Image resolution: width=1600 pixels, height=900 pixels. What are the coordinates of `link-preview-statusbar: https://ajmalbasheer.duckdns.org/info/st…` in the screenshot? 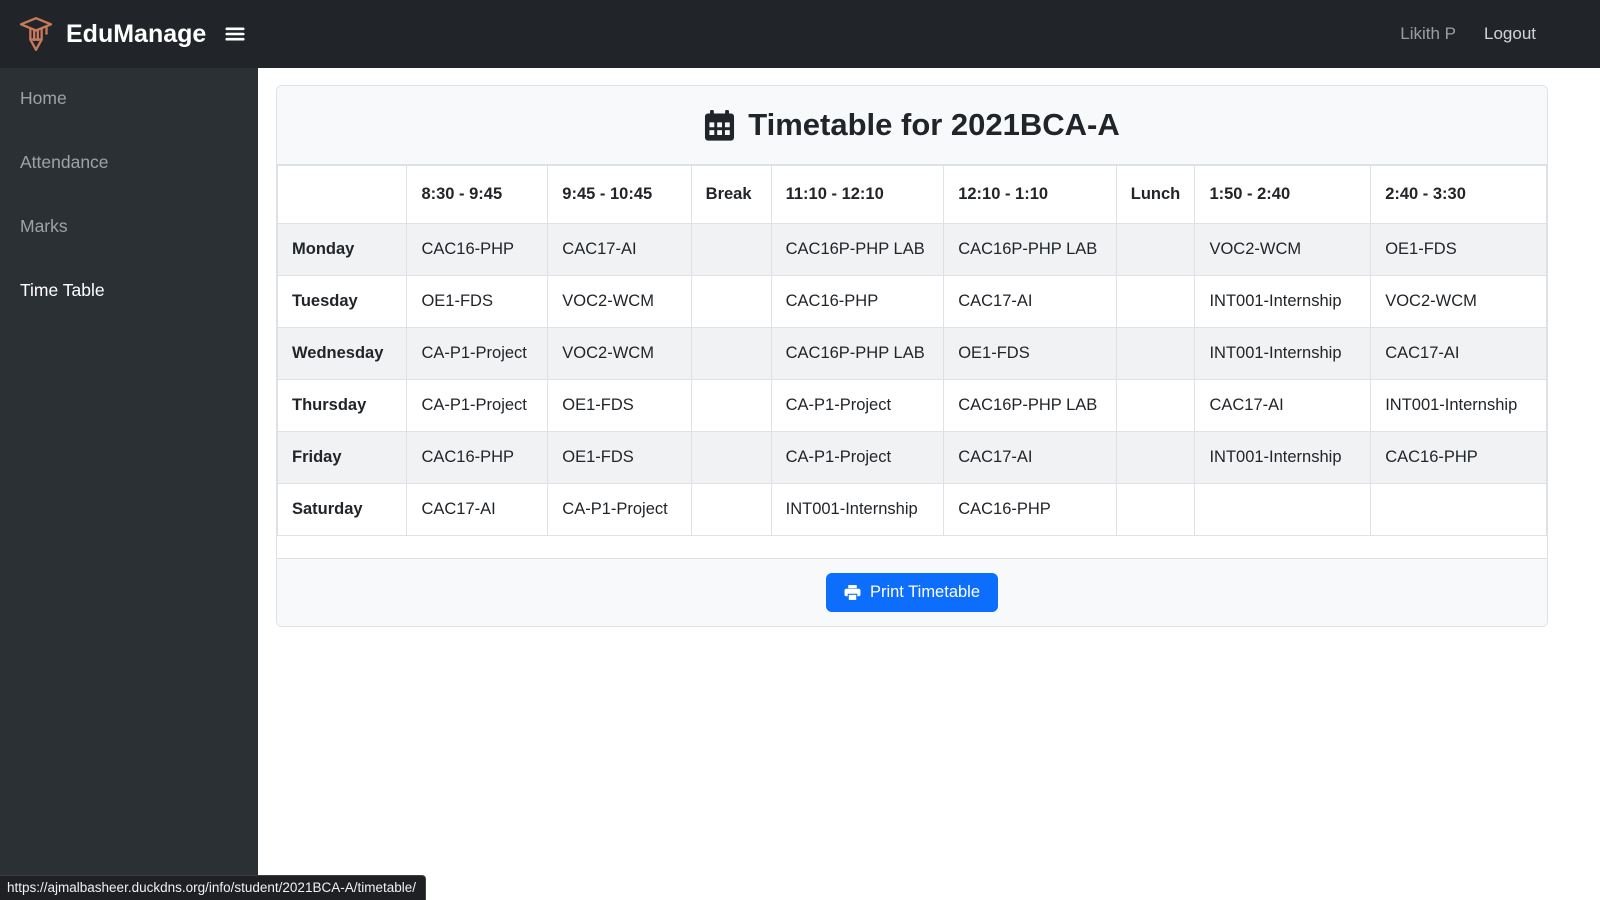 It's located at (213, 887).